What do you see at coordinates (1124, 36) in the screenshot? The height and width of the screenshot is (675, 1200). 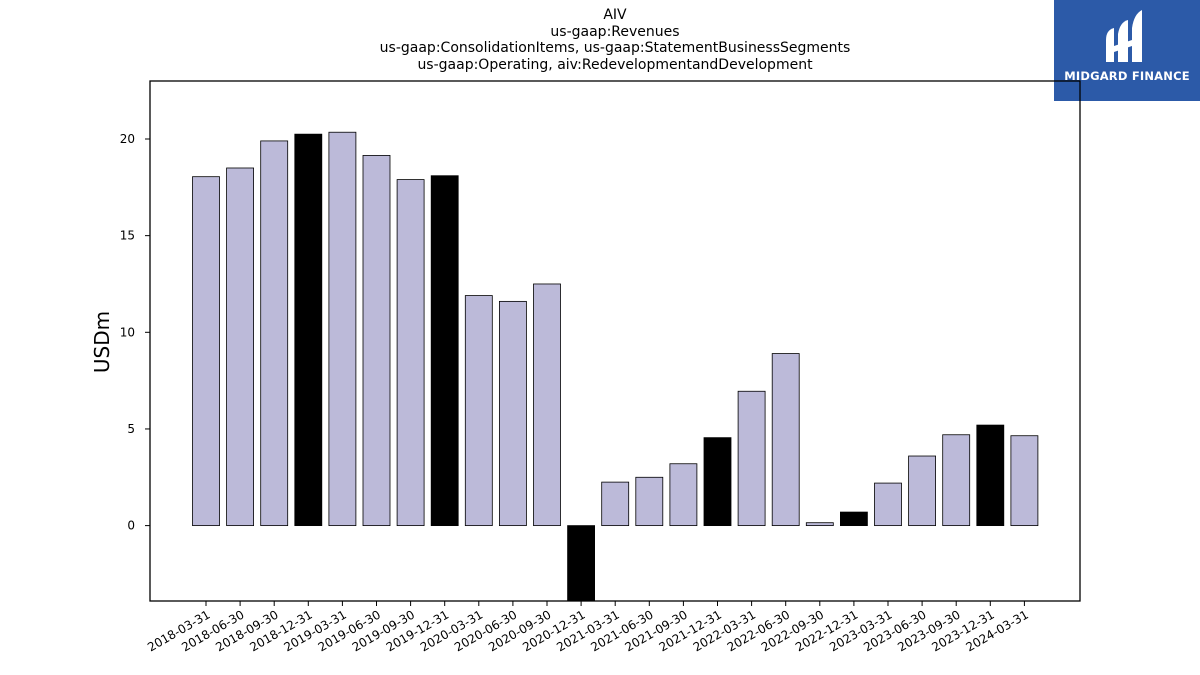 I see `midgard-logo-icon` at bounding box center [1124, 36].